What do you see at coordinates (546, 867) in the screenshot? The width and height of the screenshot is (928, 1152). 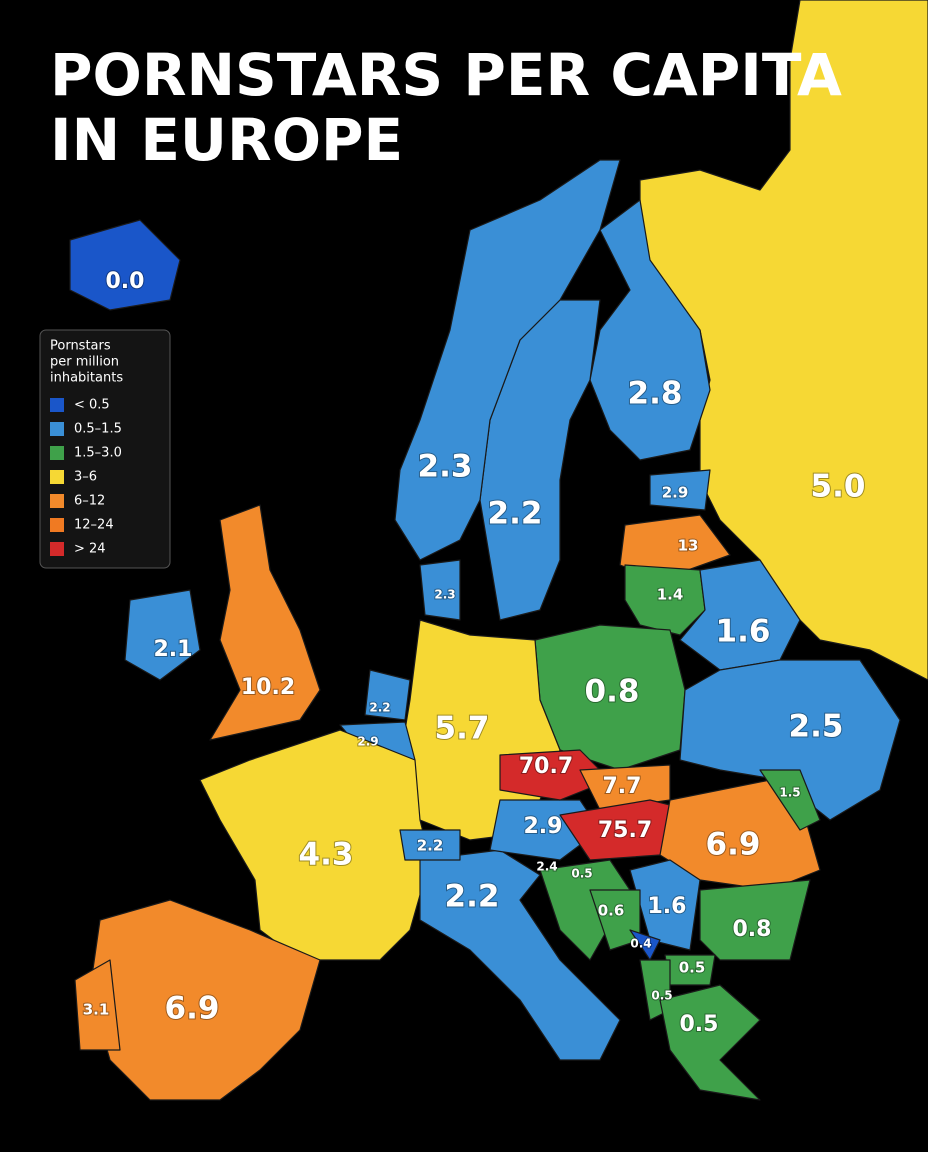 I see `region-value: 2.4` at bounding box center [546, 867].